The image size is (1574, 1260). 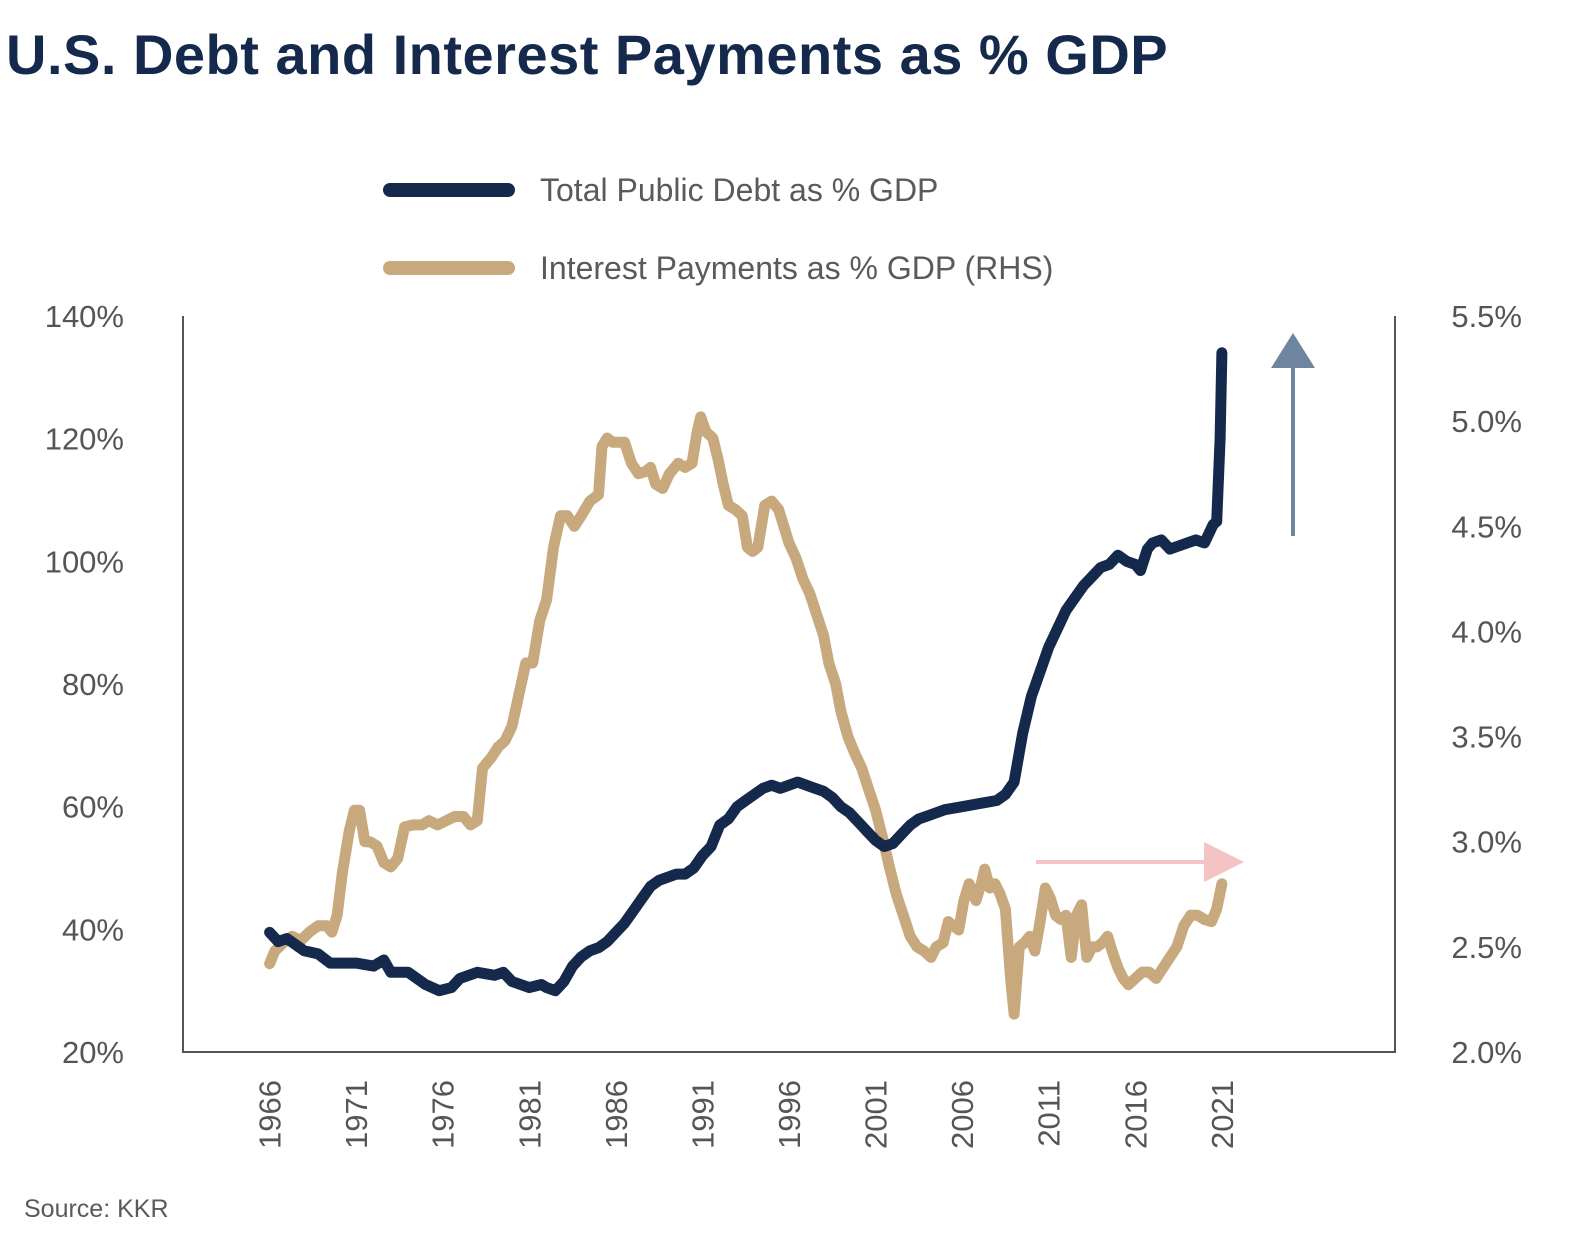 I want to click on y-right-tick-label: 4.5%, so click(x=1486, y=526).